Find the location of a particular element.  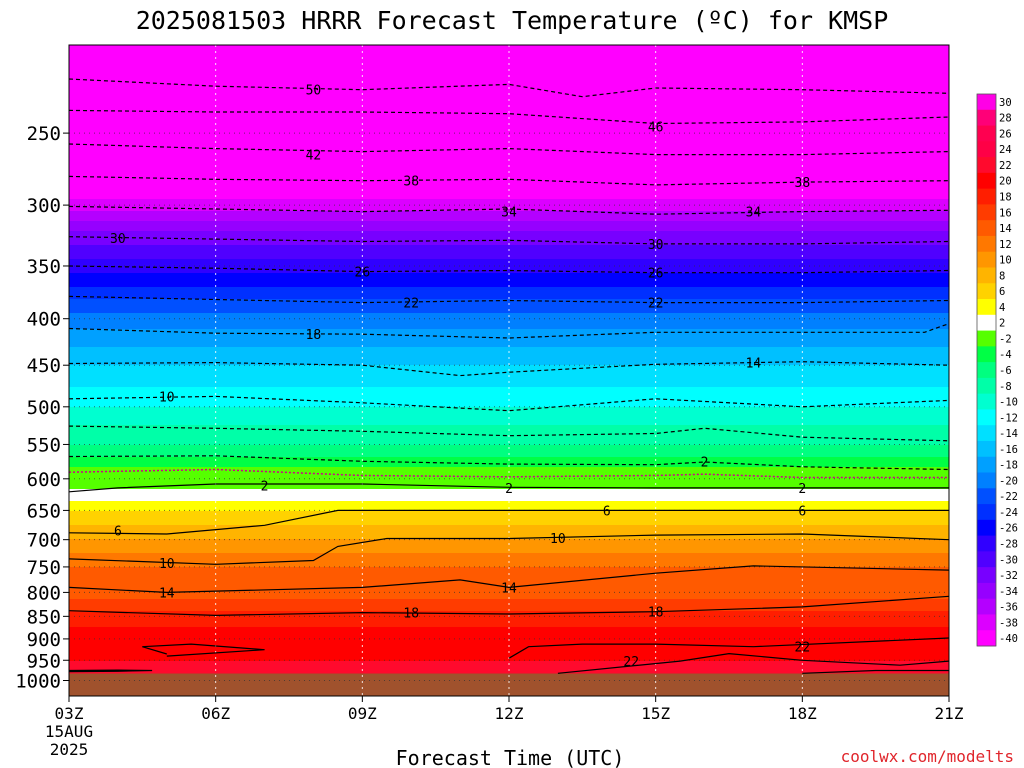

y-tick-label: 900 is located at coordinates (44, 640).